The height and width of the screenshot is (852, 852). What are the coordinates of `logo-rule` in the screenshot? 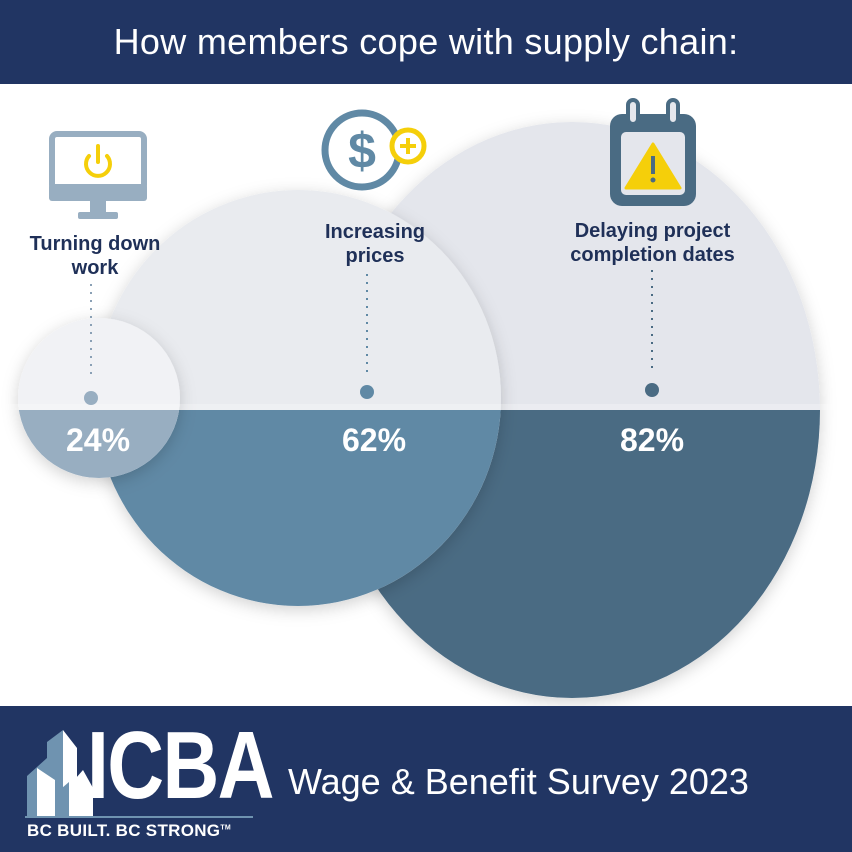 It's located at (139, 817).